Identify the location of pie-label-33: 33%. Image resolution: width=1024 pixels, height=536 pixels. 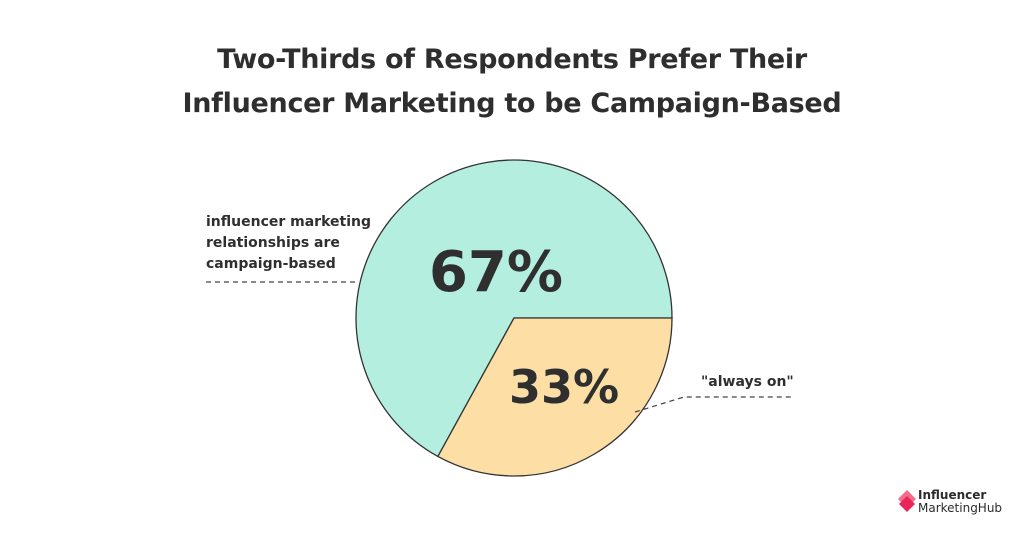
(564, 387).